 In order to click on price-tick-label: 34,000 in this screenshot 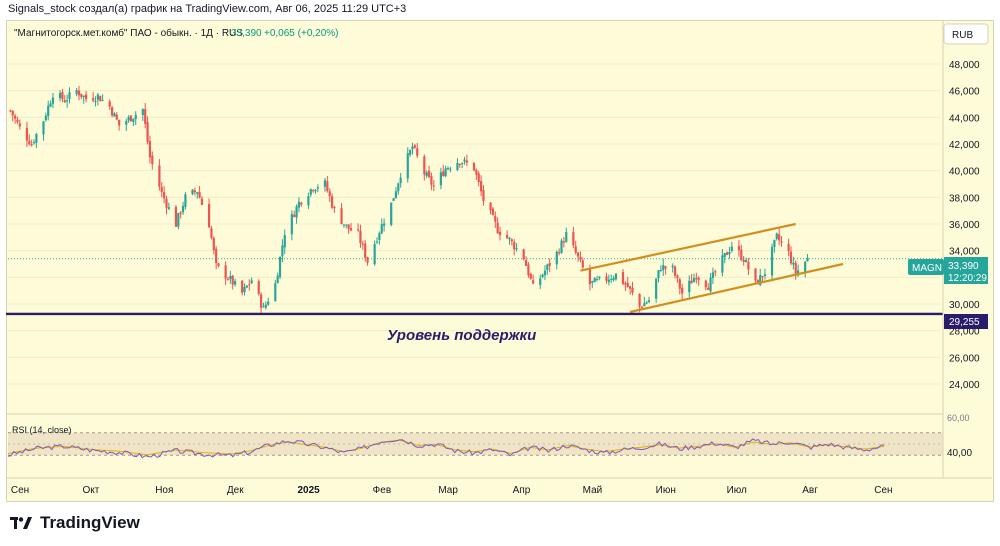, I will do `click(964, 252)`.